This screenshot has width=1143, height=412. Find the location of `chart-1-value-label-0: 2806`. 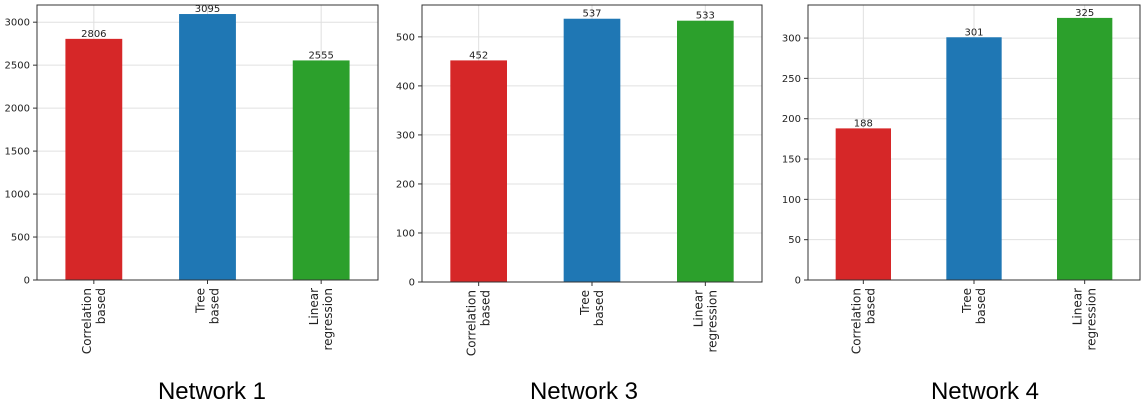

chart-1-value-label-0: 2806 is located at coordinates (93, 34).